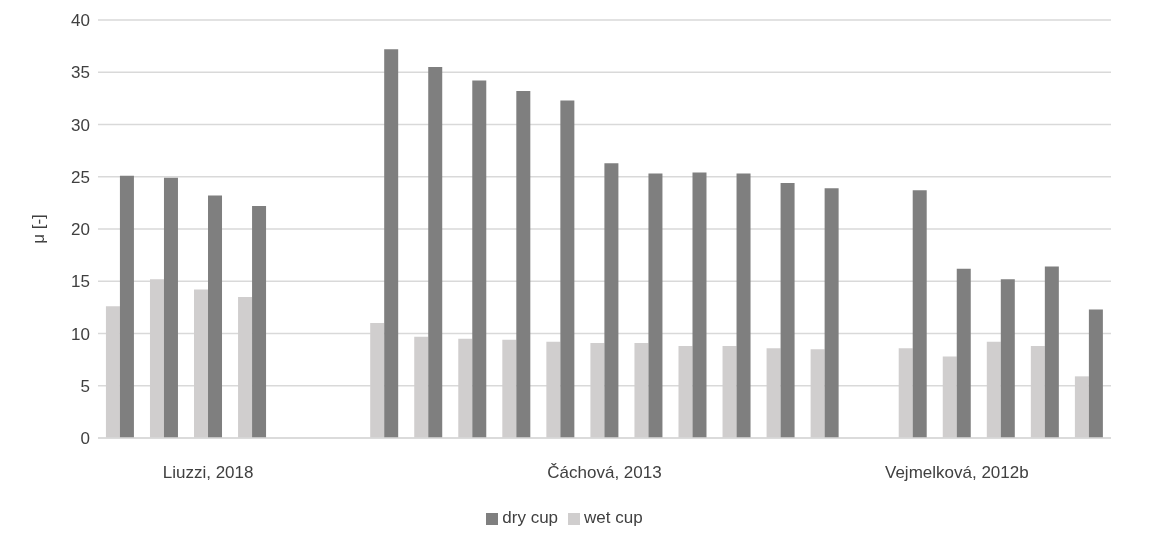  Describe the element at coordinates (80, 177) in the screenshot. I see `y-tick-label: 25` at that location.